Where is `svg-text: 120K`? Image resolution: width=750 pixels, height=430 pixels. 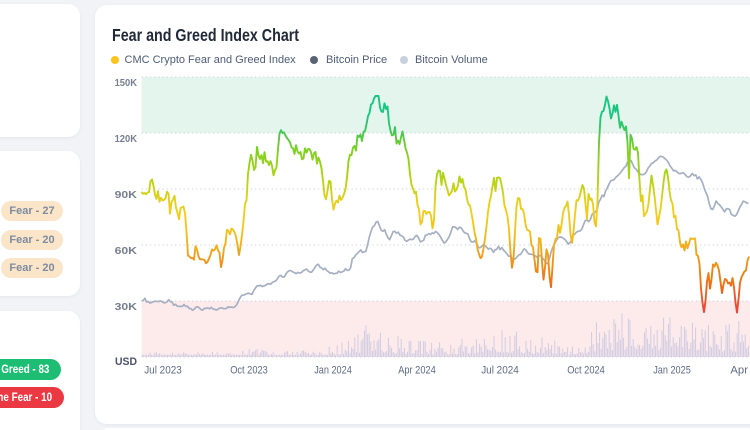 svg-text: 120K is located at coordinates (126, 139).